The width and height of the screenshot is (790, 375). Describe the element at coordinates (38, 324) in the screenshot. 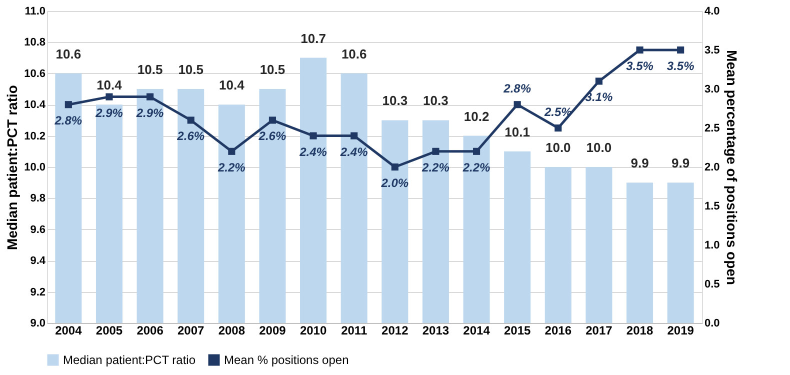

I see `y-tick-label: 9.0` at that location.